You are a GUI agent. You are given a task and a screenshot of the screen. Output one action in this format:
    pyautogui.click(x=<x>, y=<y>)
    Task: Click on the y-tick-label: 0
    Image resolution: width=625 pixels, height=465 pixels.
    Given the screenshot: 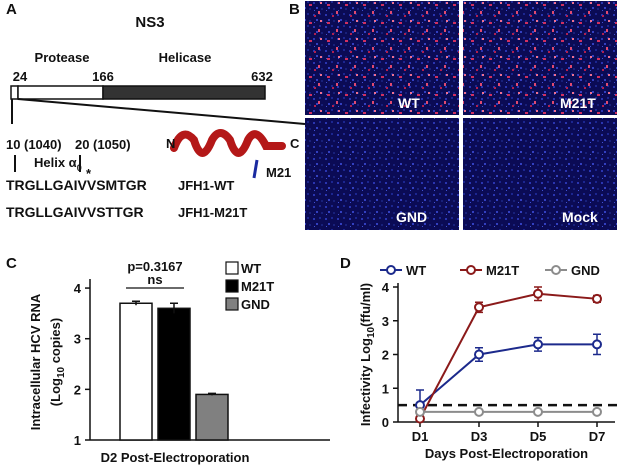 What is the action you would take?
    pyautogui.click(x=385, y=422)
    